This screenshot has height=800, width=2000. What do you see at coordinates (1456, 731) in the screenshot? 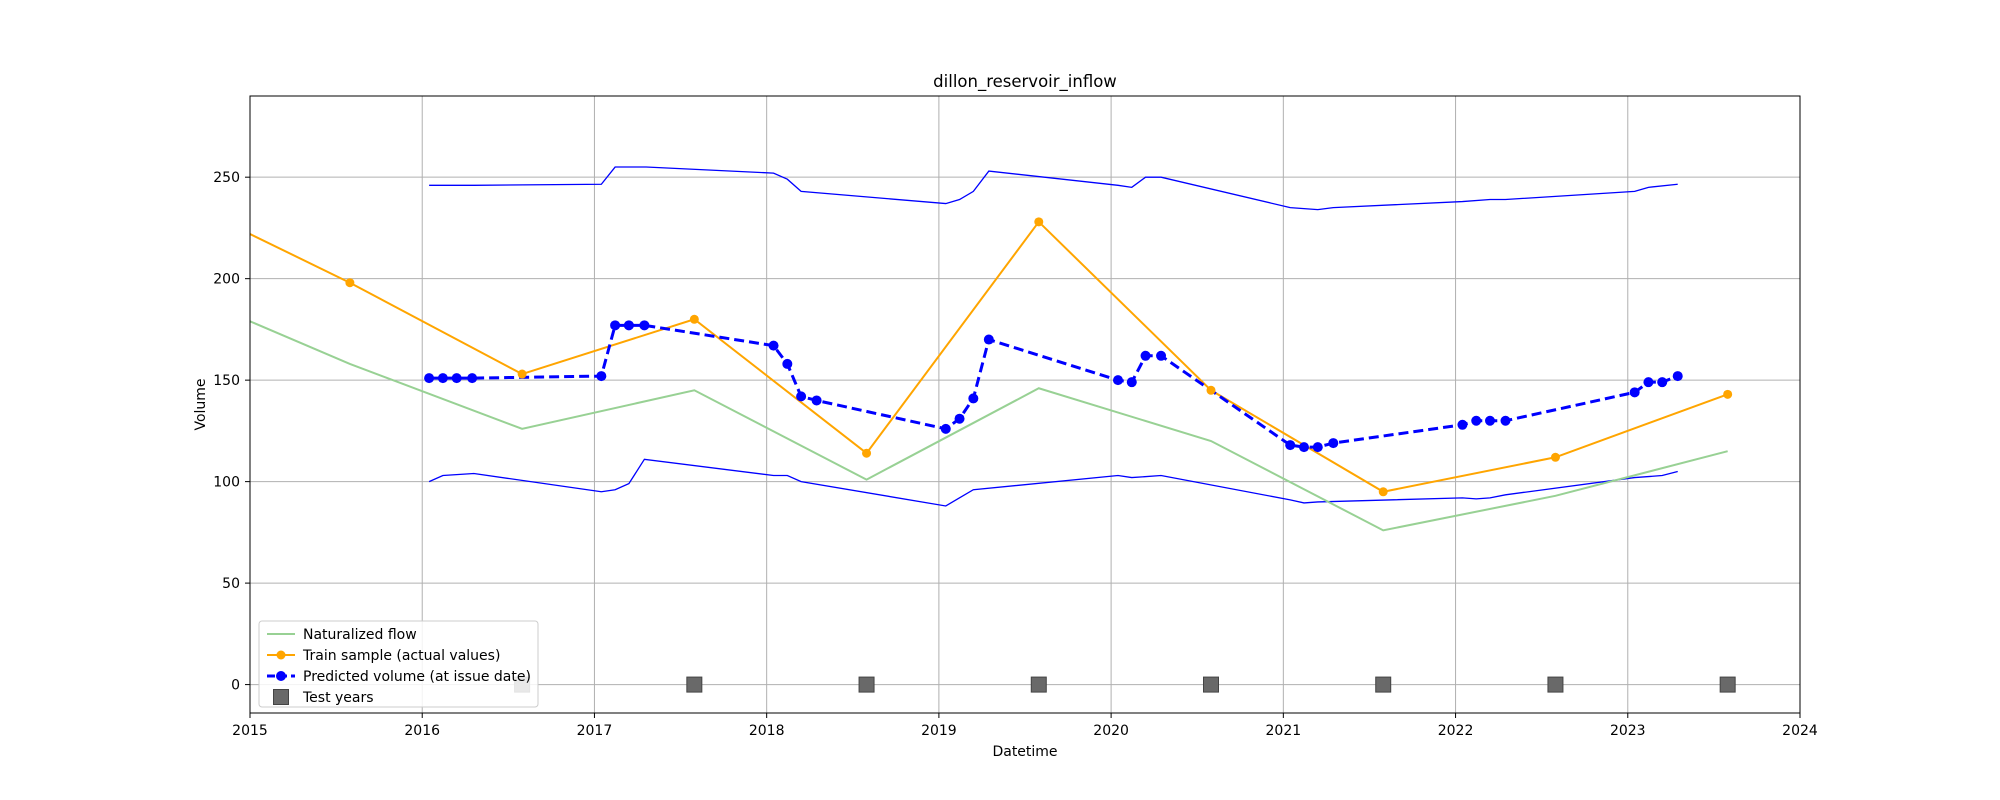
I see `x-tick-label: 2022` at bounding box center [1456, 731].